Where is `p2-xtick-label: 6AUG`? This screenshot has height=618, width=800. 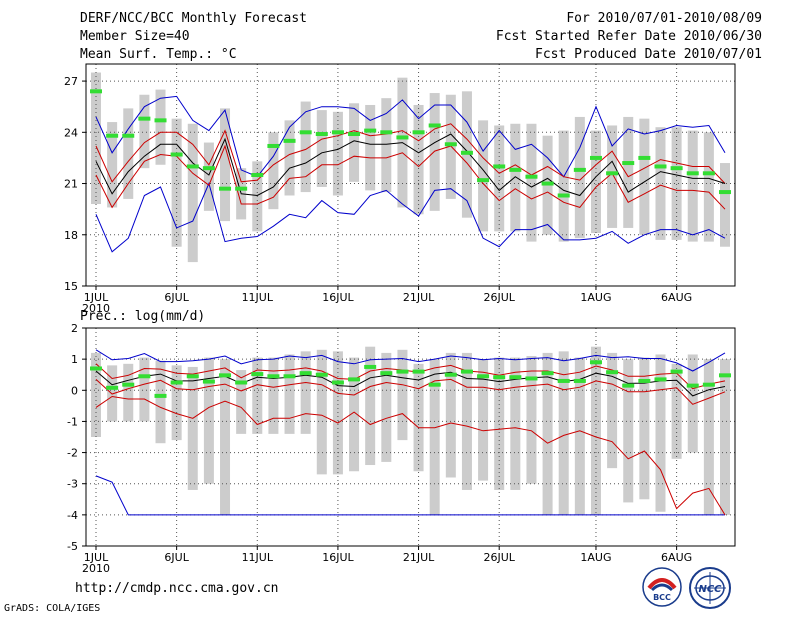 p2-xtick-label: 6AUG is located at coordinates (676, 557).